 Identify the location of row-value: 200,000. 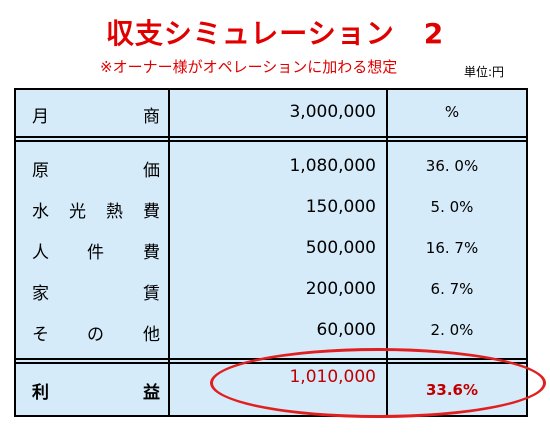
(340, 289).